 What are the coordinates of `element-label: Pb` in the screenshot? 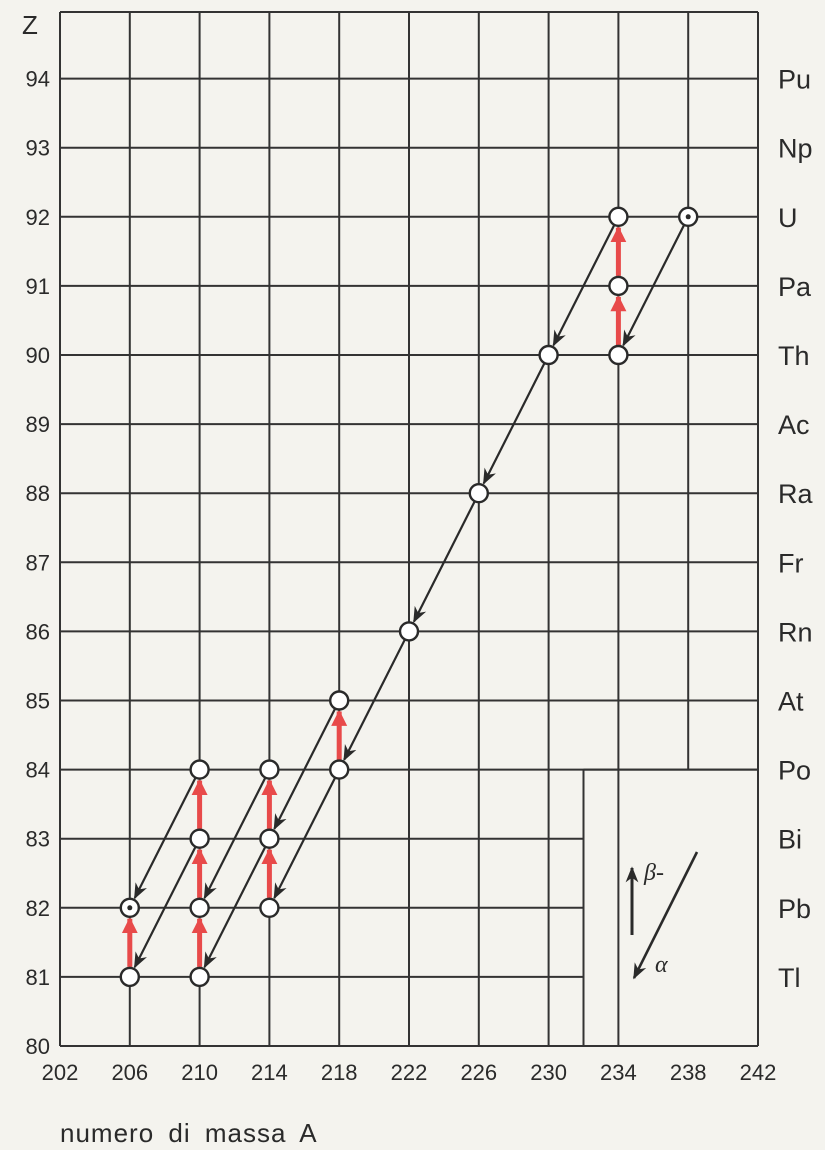 It's located at (794, 909).